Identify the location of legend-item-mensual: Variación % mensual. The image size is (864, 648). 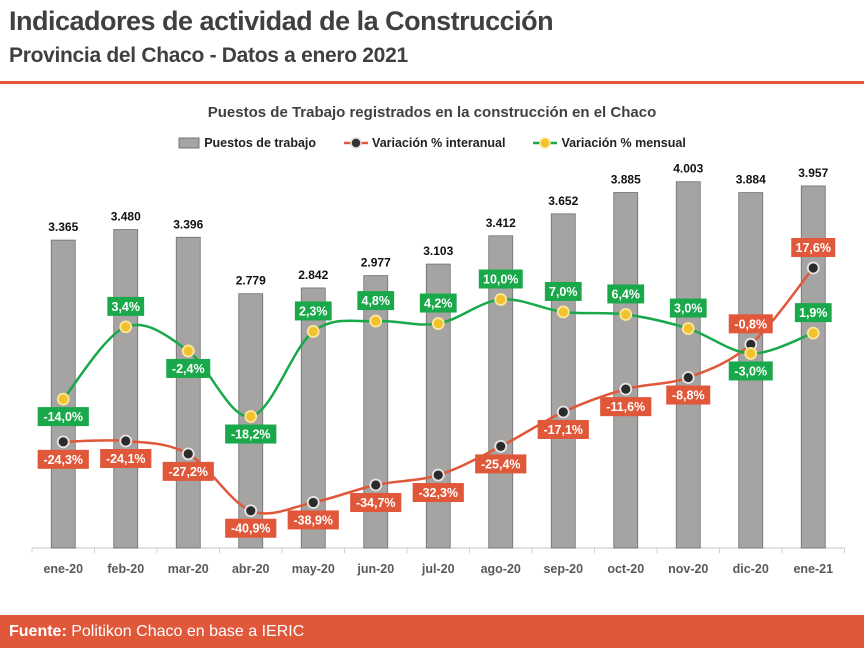
(609, 143).